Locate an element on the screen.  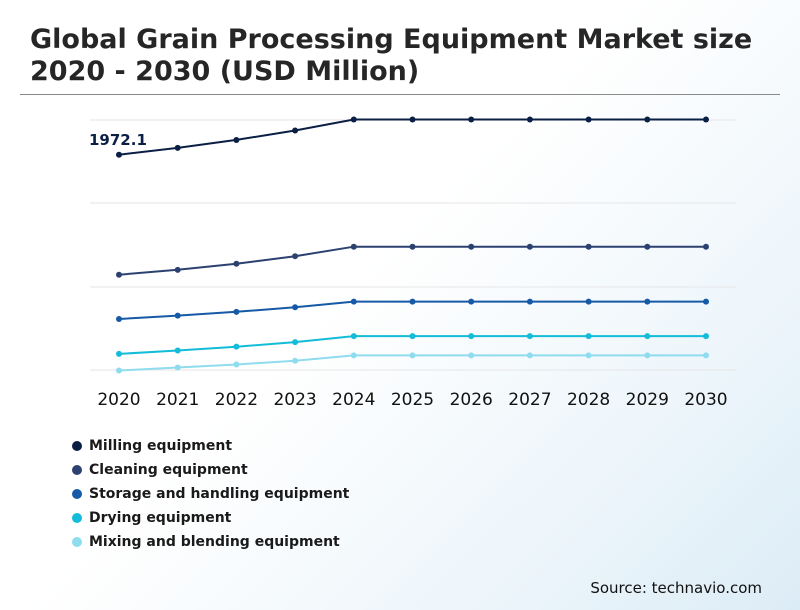
x-tick-label: 2022 is located at coordinates (236, 400).